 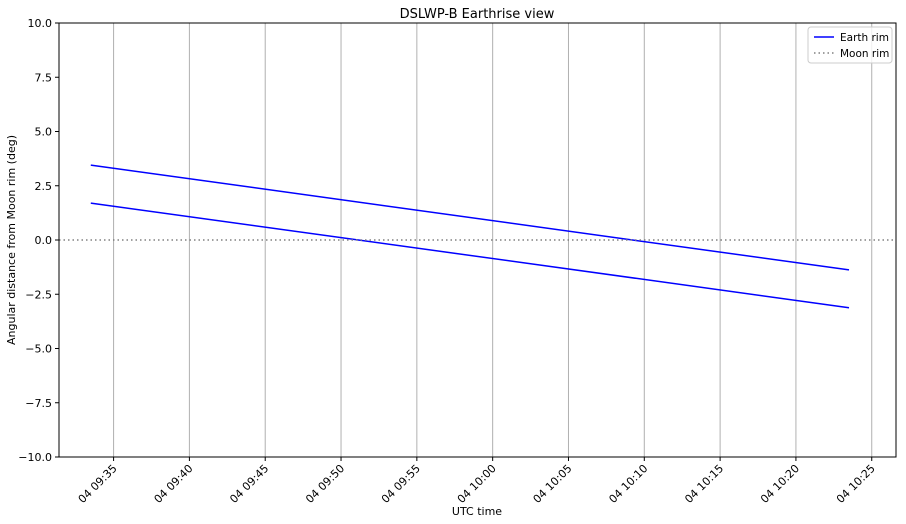 I want to click on y-tick-label: −2.5, so click(x=38, y=294).